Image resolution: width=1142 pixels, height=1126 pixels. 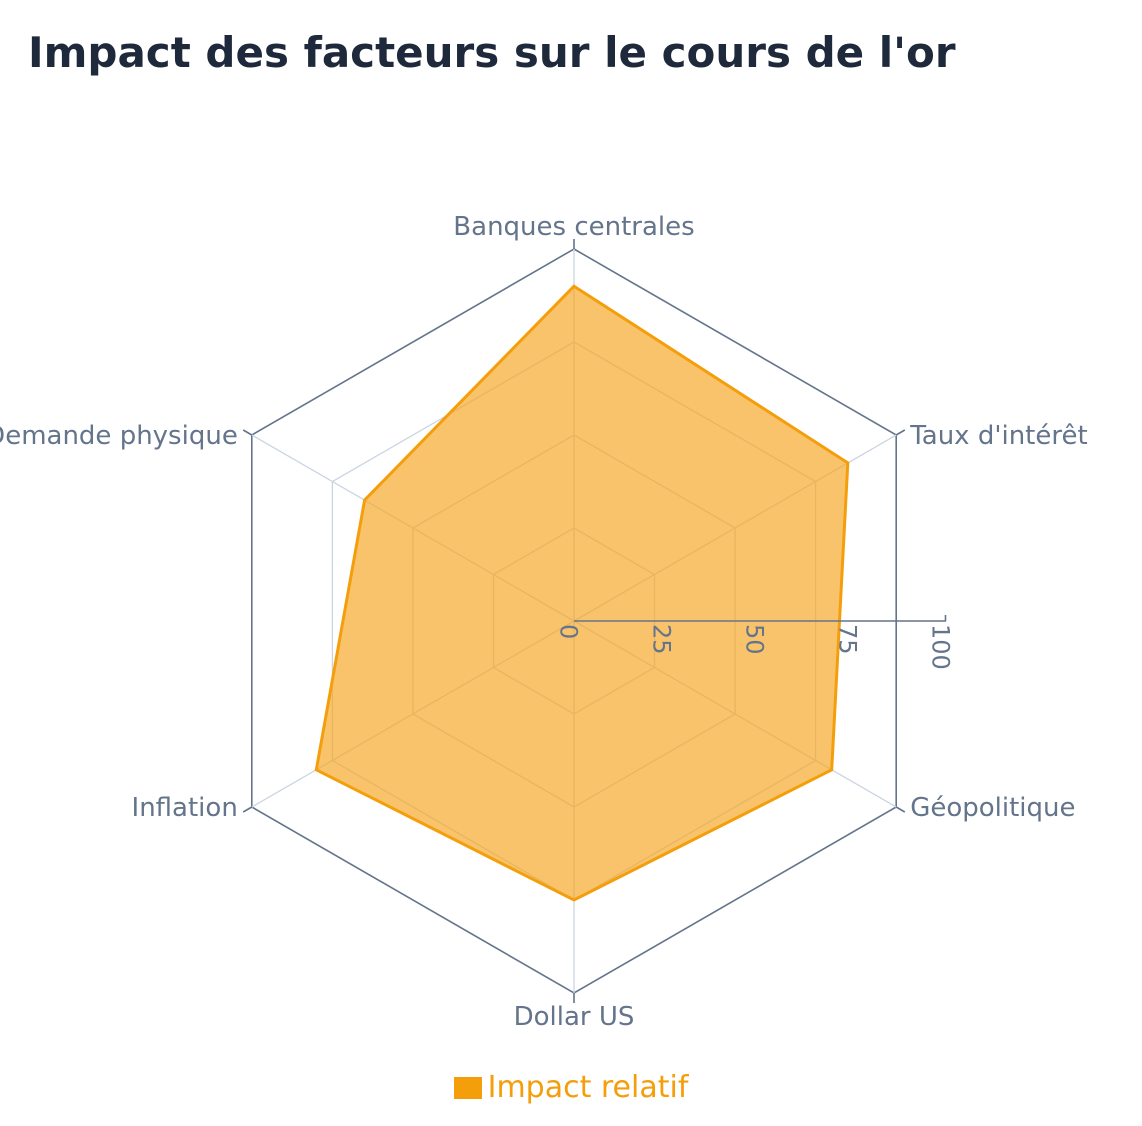 I want to click on axis-label-2: Taux d'intérêt, so click(x=998, y=436).